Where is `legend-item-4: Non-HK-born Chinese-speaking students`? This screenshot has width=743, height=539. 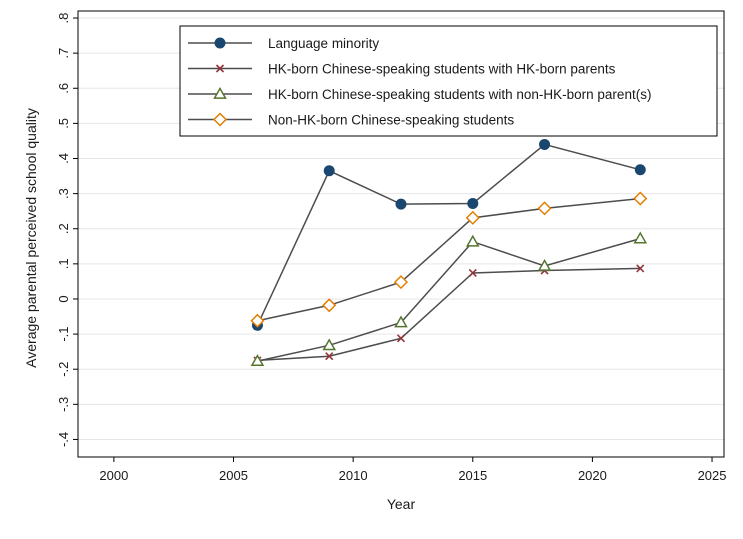
legend-item-4: Non-HK-born Chinese-speaking students is located at coordinates (351, 120).